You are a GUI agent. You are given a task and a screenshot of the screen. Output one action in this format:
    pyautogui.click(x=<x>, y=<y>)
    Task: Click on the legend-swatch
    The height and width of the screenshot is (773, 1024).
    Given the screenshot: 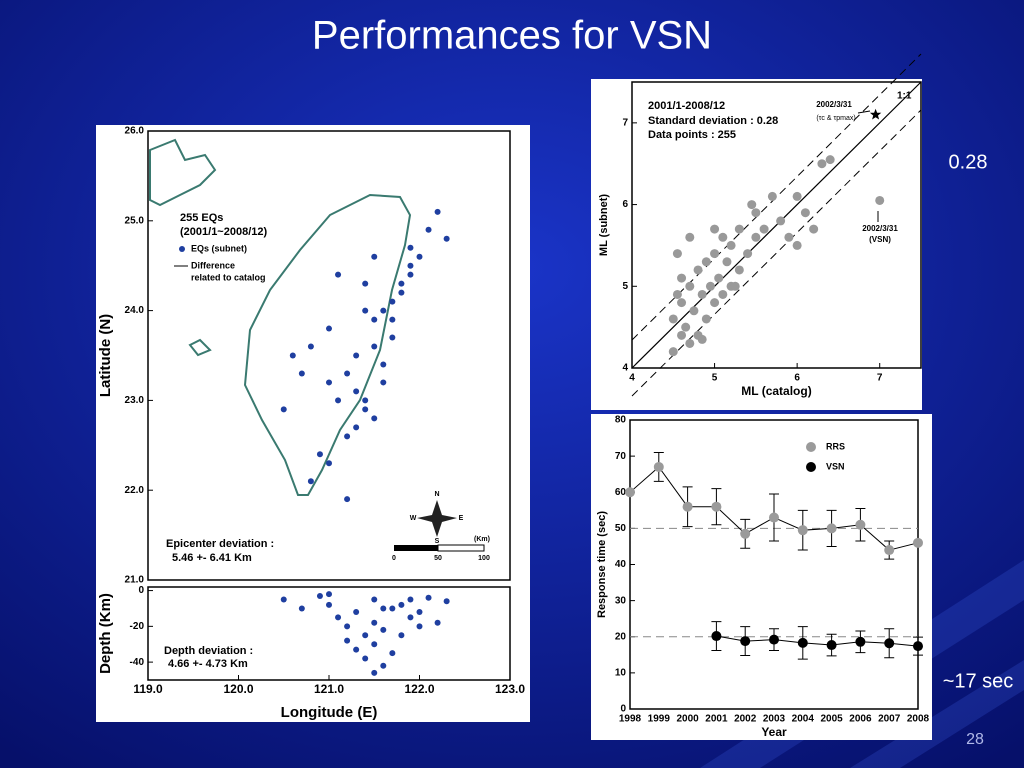 What is the action you would take?
    pyautogui.click(x=811, y=447)
    